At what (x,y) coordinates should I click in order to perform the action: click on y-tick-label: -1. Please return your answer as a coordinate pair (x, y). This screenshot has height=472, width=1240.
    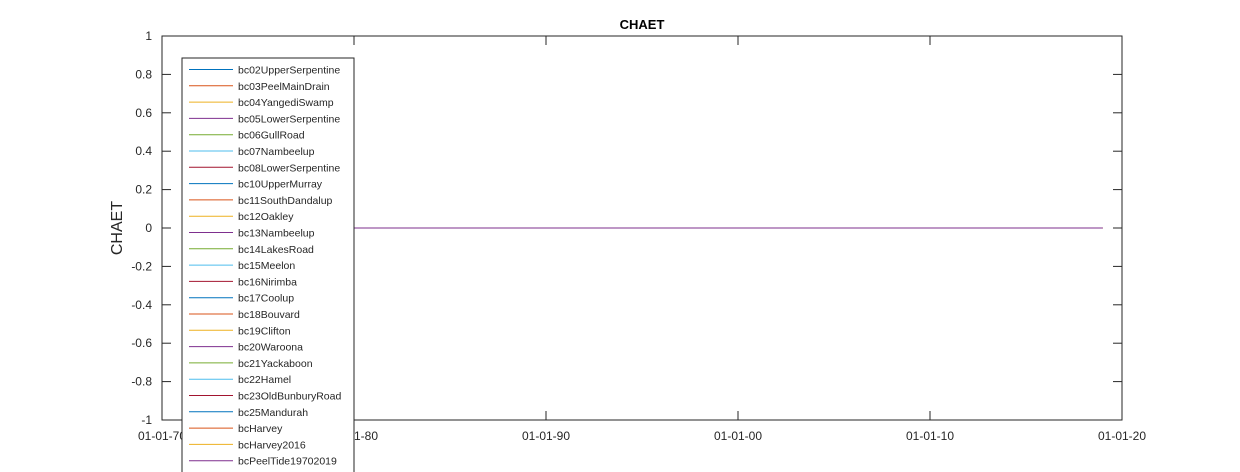
    Looking at the image, I should click on (146, 420).